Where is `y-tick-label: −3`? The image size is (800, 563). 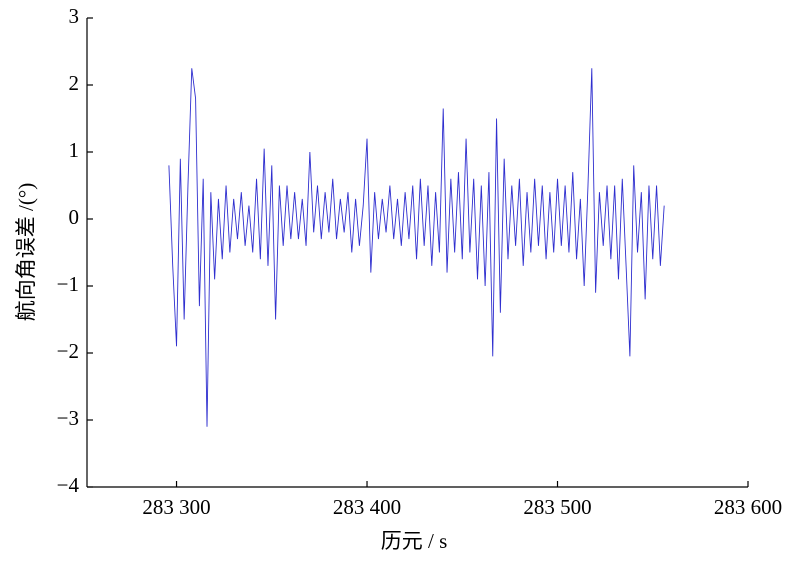 y-tick-label: −3 is located at coordinates (68, 418).